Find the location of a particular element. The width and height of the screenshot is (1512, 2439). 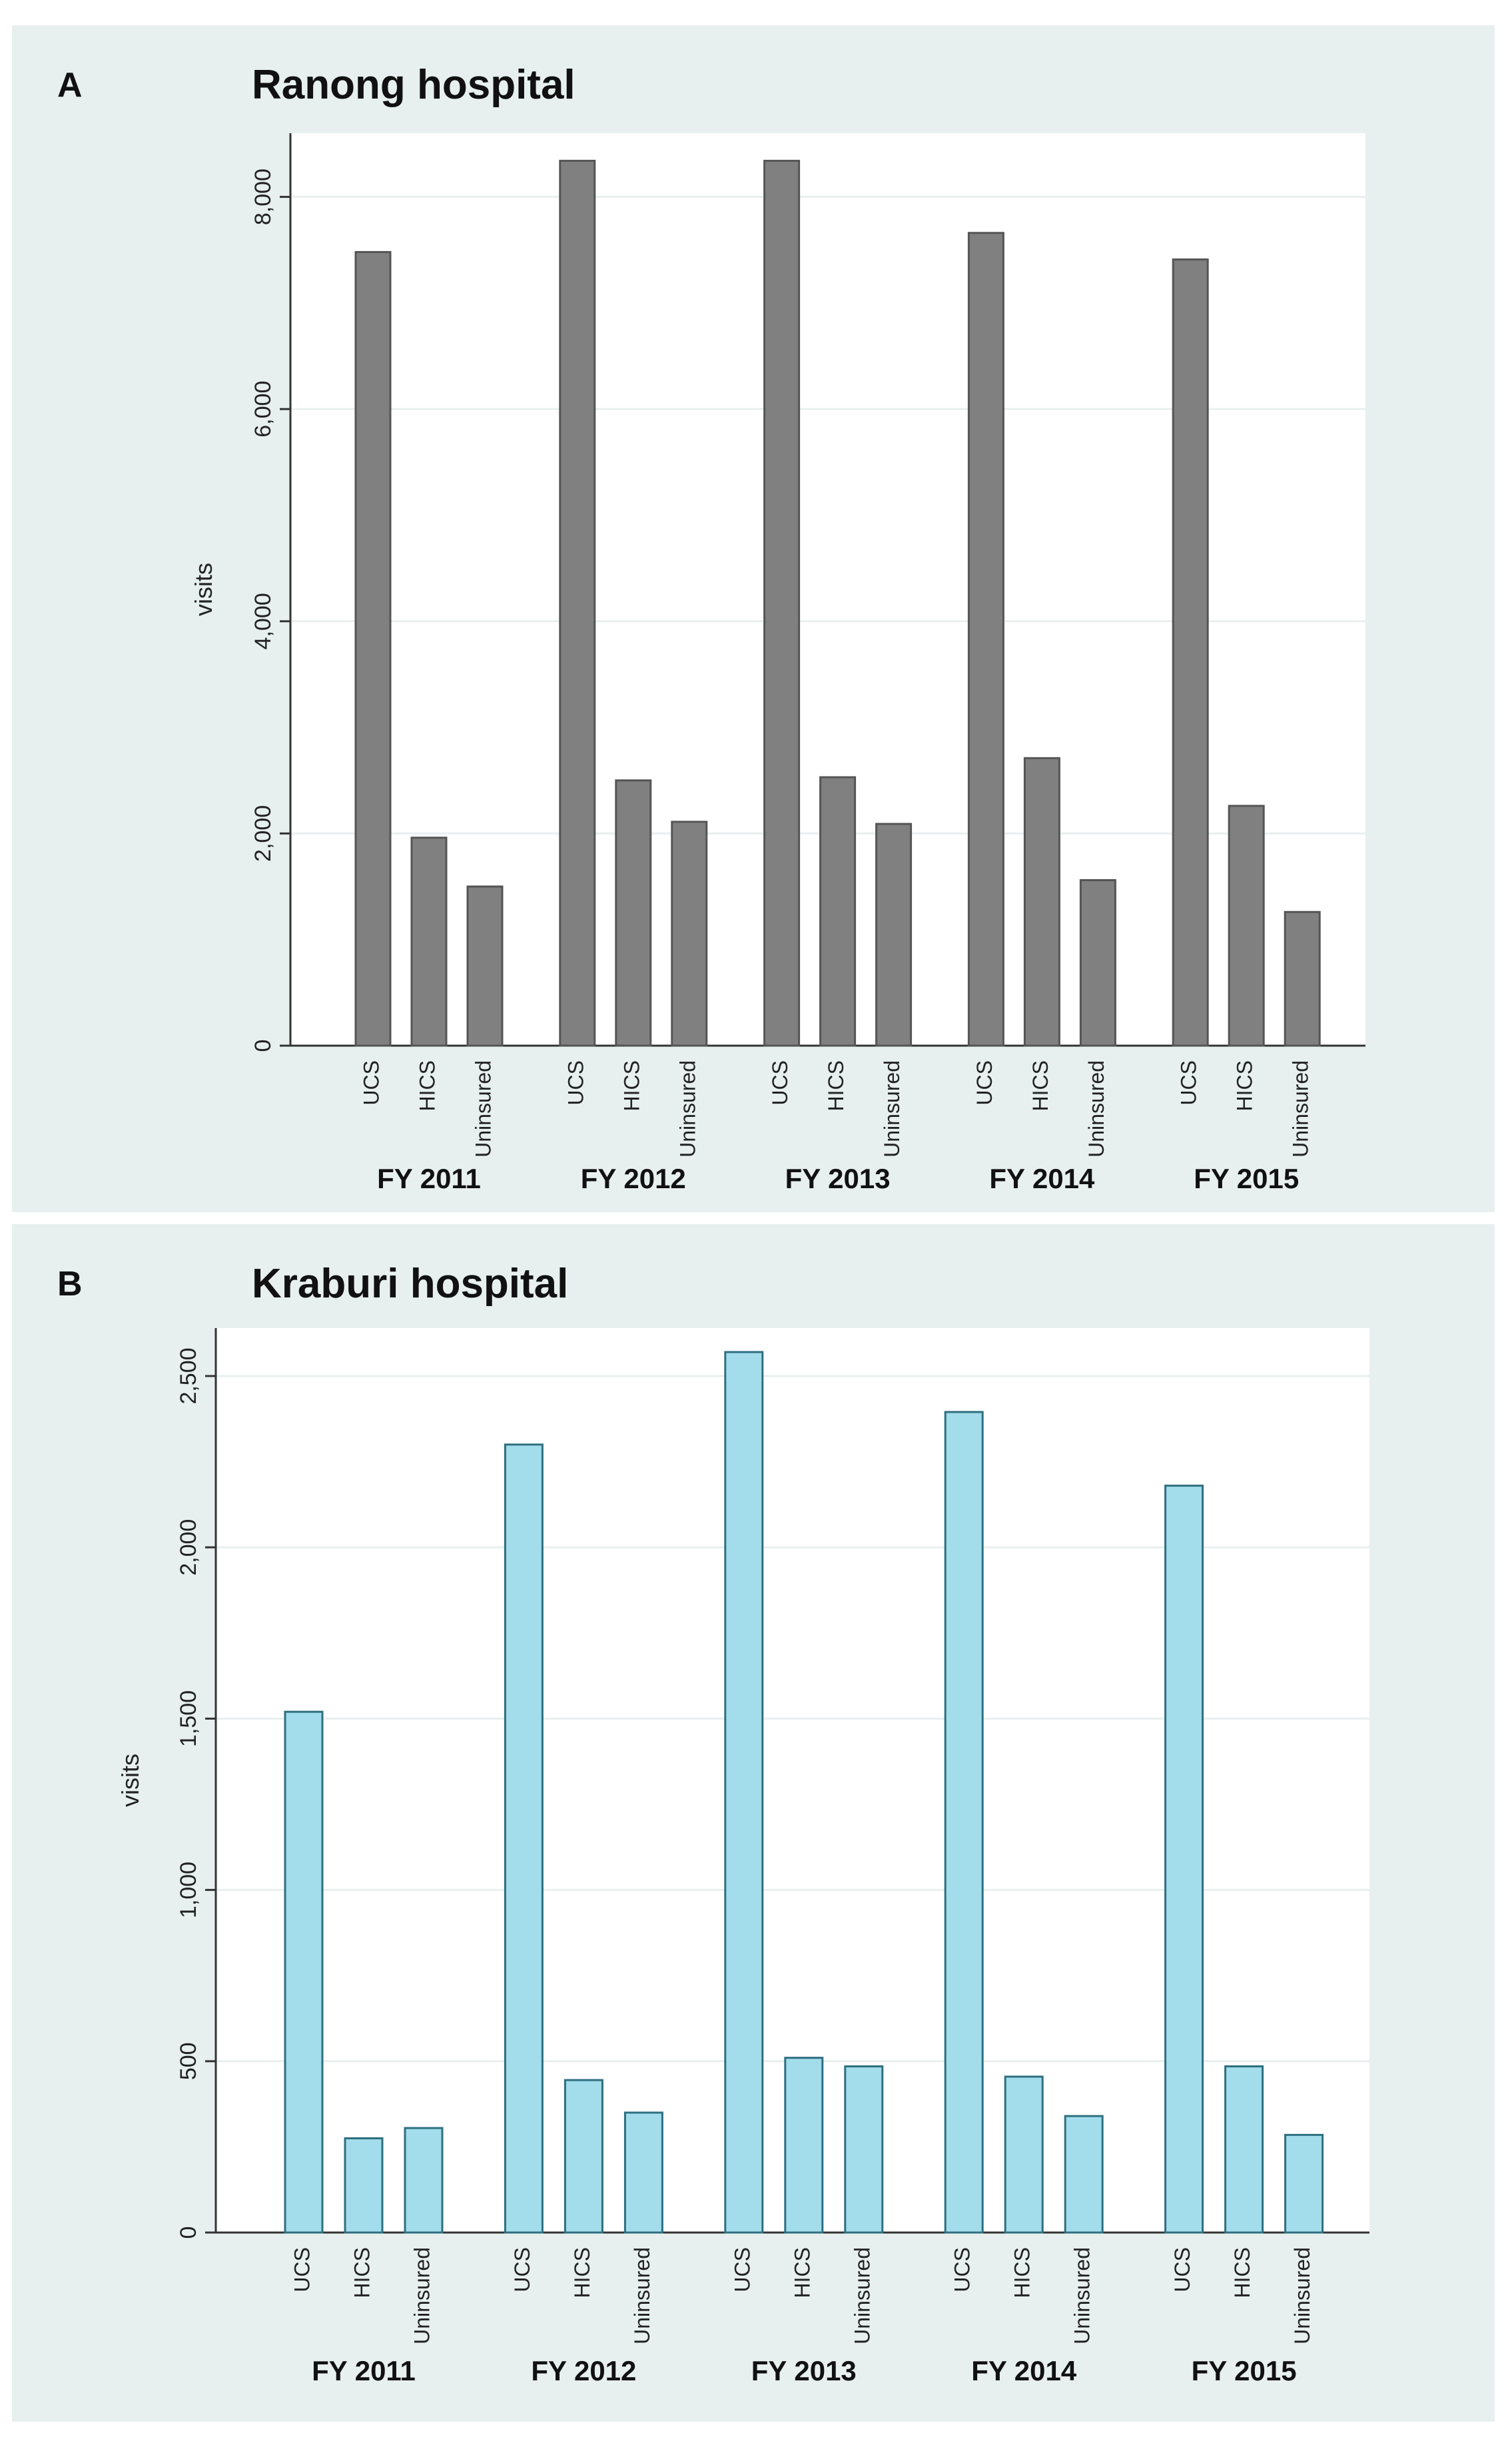

y-tick-label: 2,500 is located at coordinates (189, 1376).